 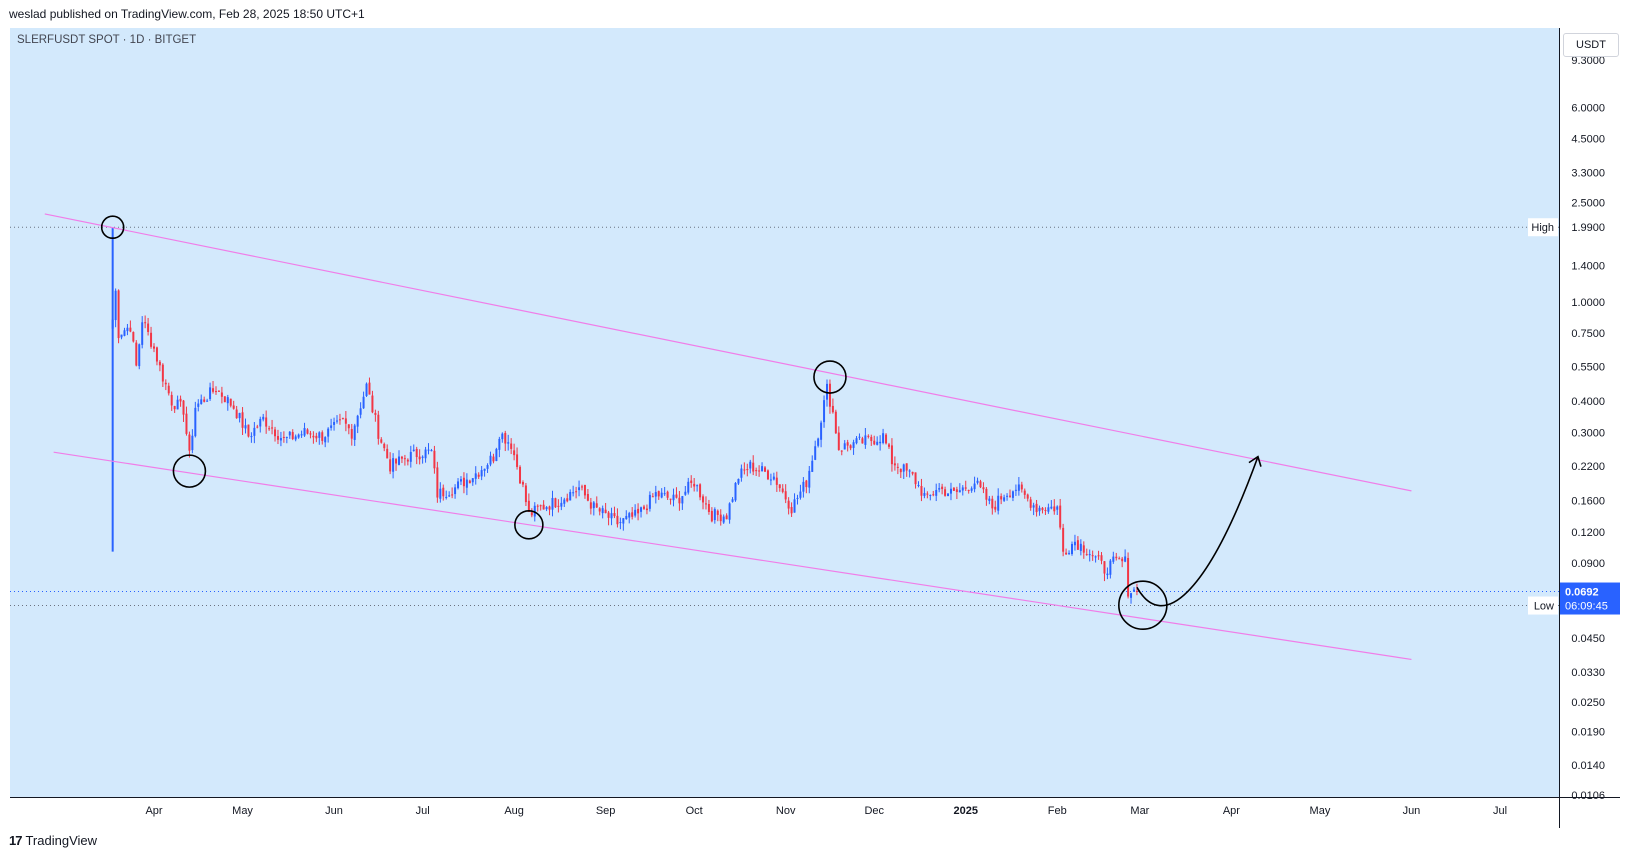 I want to click on time-axis-bg, so click(x=784, y=812).